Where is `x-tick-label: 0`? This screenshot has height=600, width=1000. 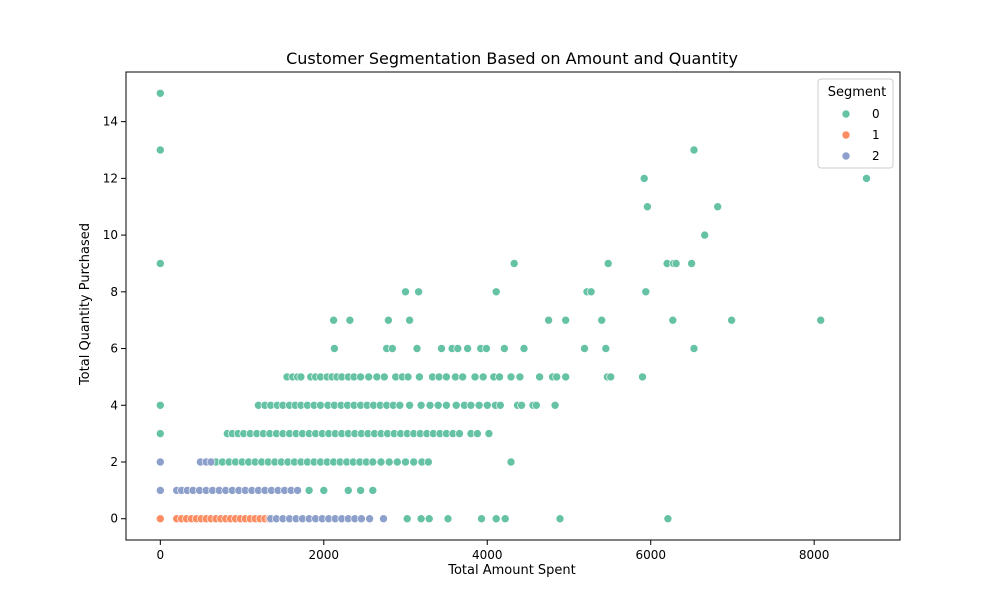 x-tick-label: 0 is located at coordinates (161, 555).